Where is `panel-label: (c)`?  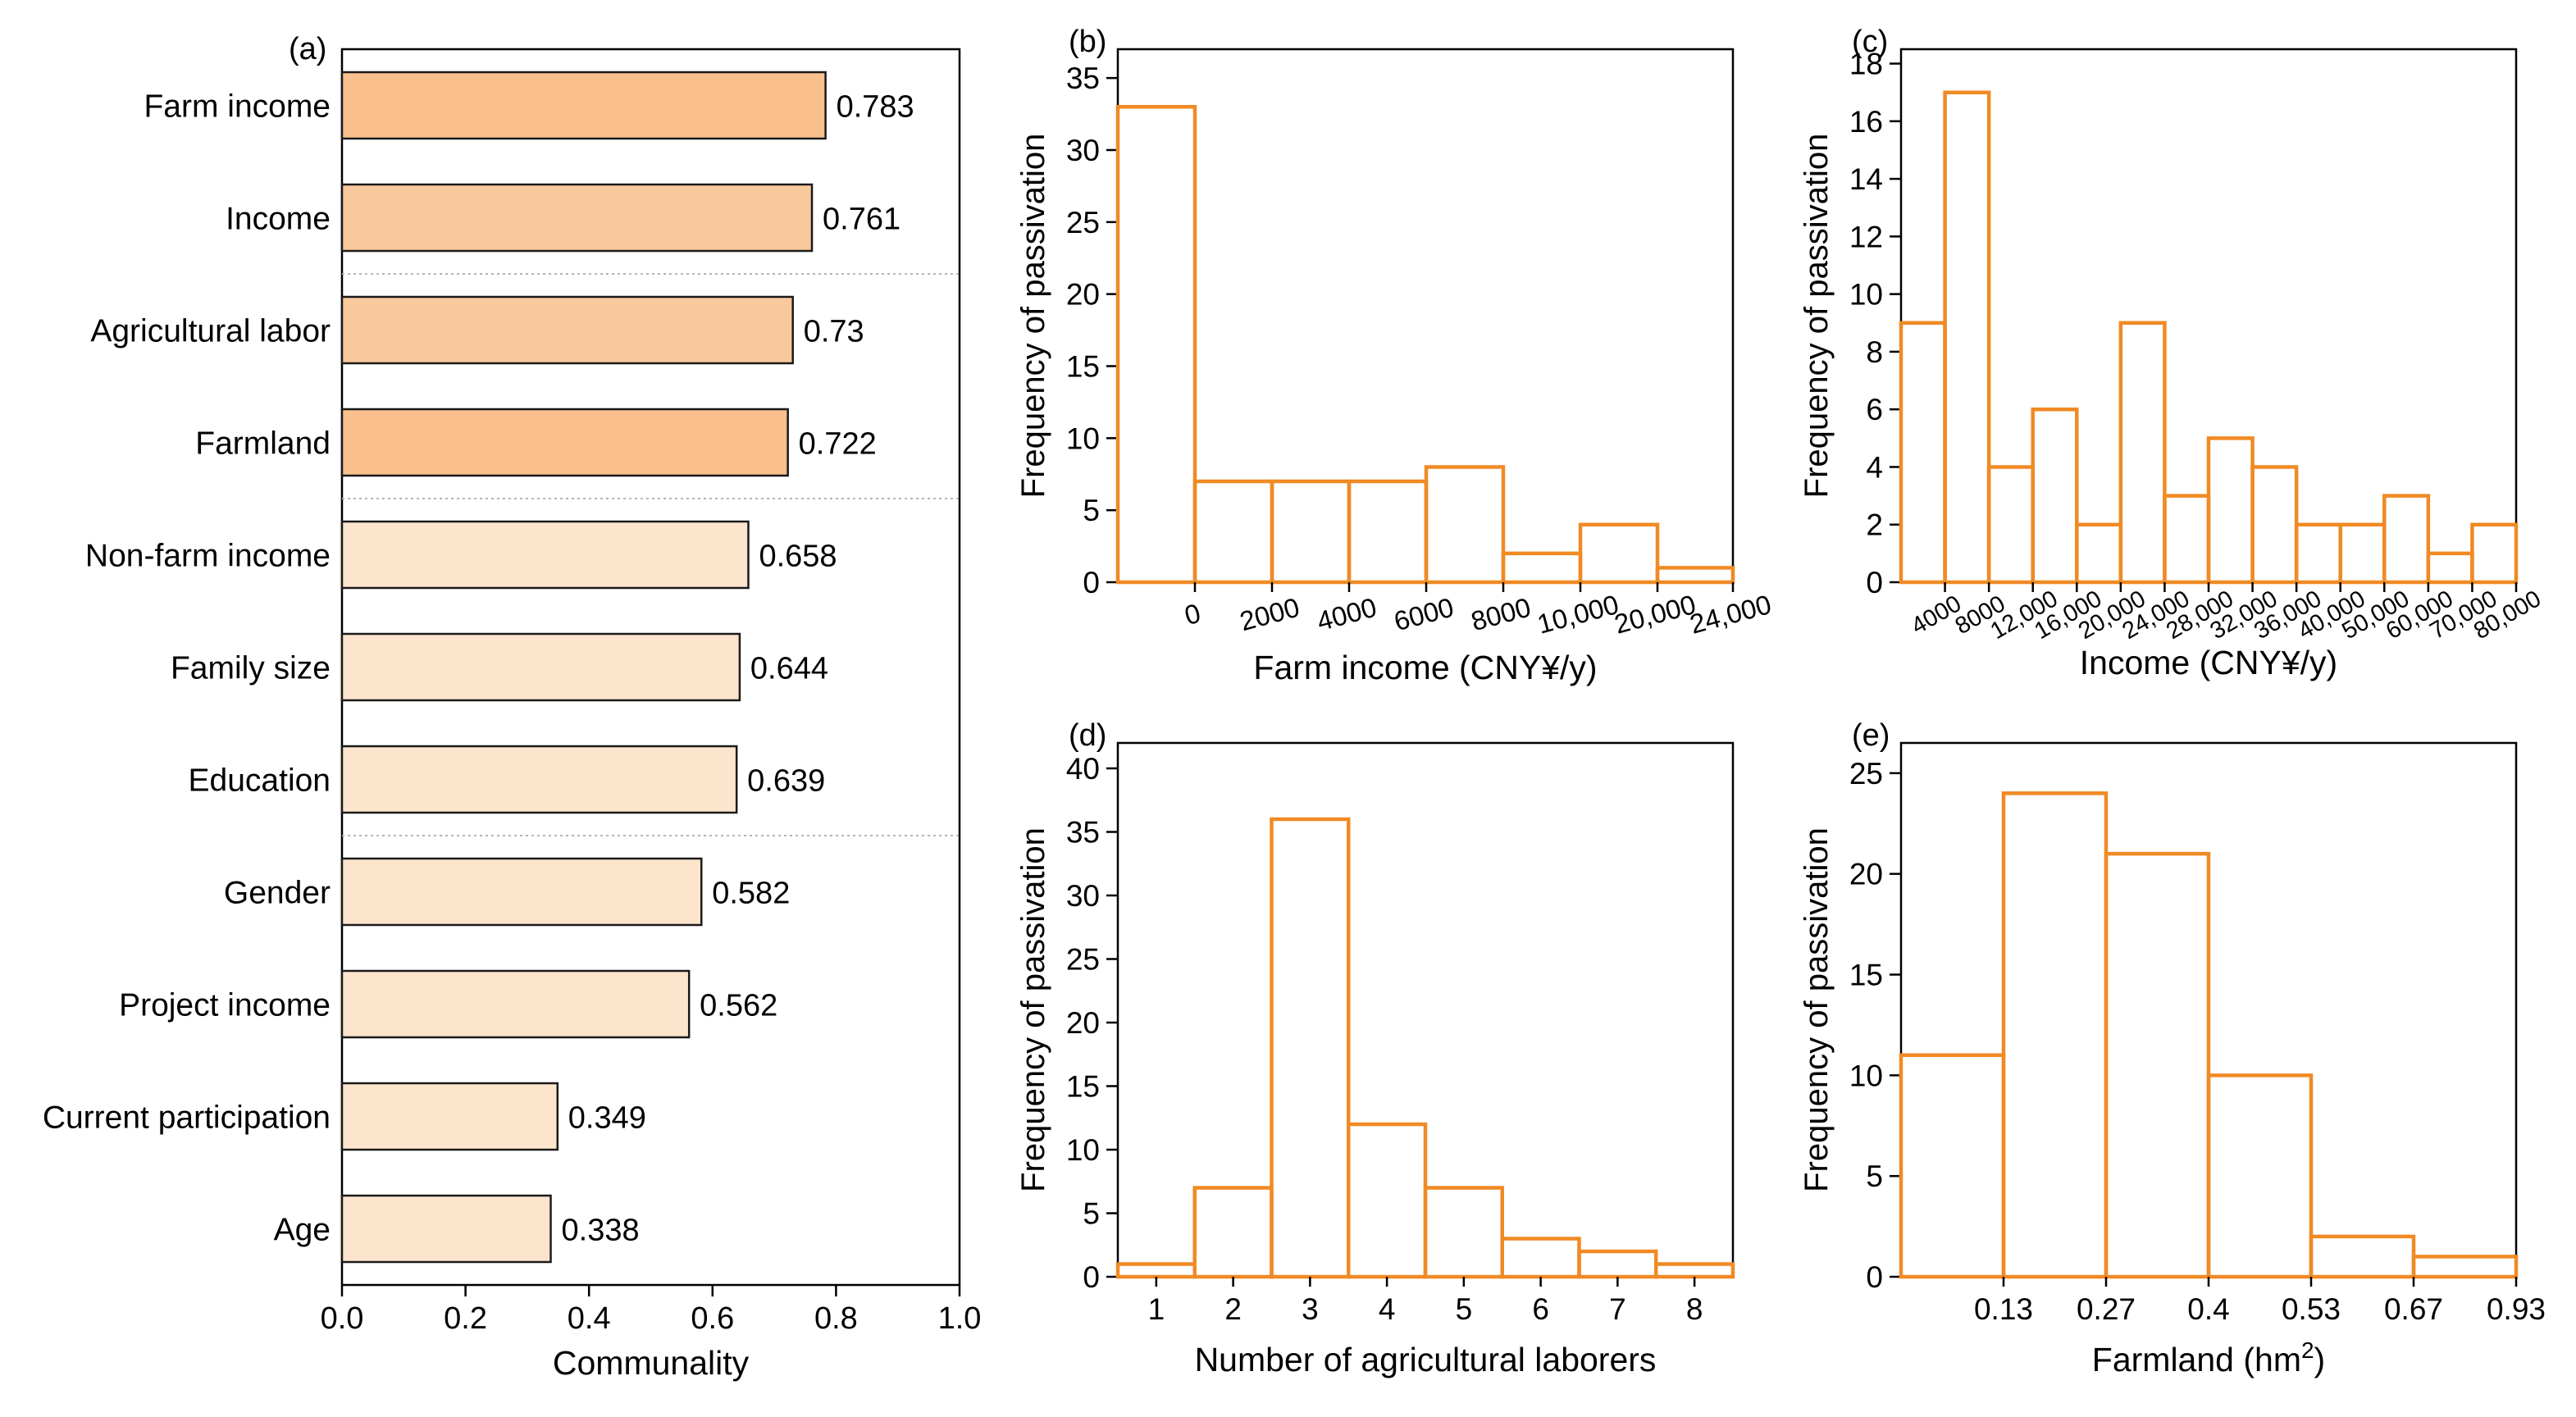 panel-label: (c) is located at coordinates (1870, 42).